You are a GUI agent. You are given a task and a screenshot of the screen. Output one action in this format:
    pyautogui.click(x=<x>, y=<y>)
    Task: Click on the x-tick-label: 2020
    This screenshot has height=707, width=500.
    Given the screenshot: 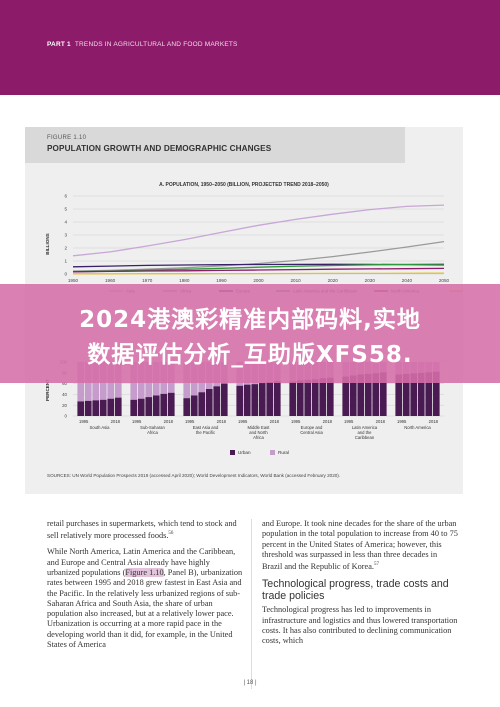 What is the action you would take?
    pyautogui.click(x=333, y=280)
    